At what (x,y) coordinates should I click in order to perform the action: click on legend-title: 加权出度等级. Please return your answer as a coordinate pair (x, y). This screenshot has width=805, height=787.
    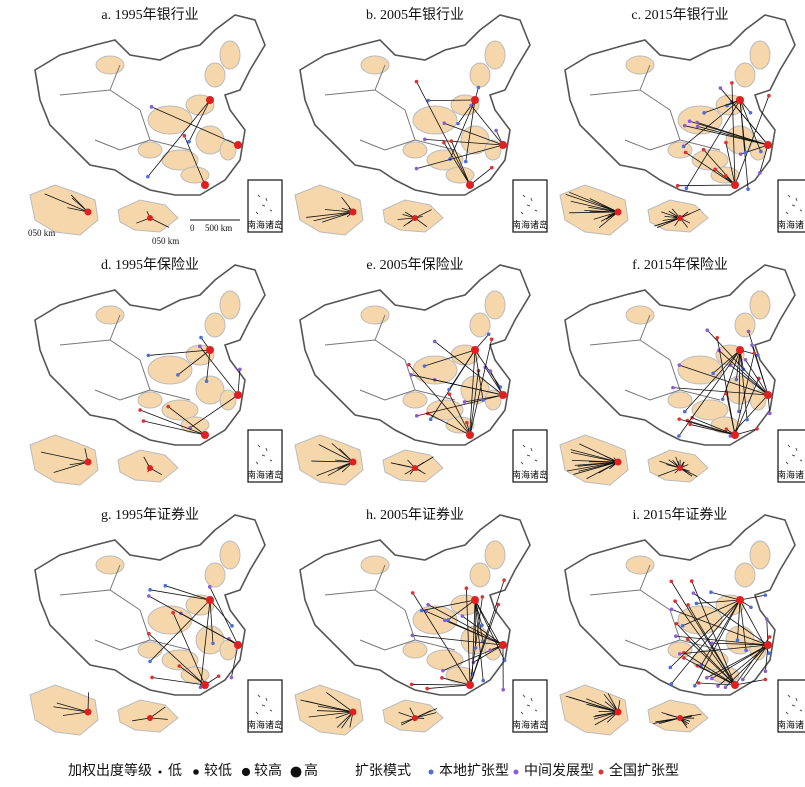
    Looking at the image, I should click on (110, 770).